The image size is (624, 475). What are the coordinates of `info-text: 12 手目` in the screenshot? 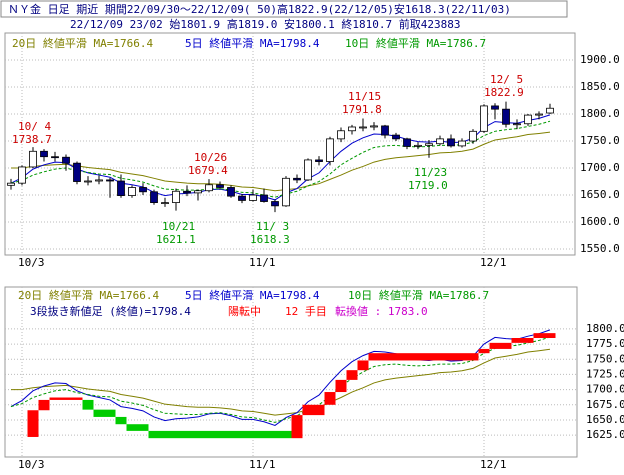 It's located at (306, 311).